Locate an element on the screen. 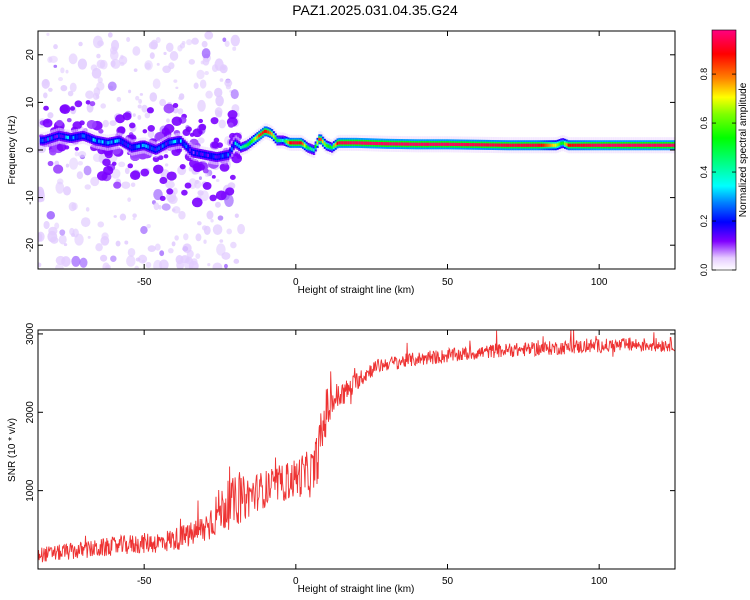  colorbar-ticks: 0.0 0.2 0.4 0.6 0.8 is located at coordinates (717, 172).